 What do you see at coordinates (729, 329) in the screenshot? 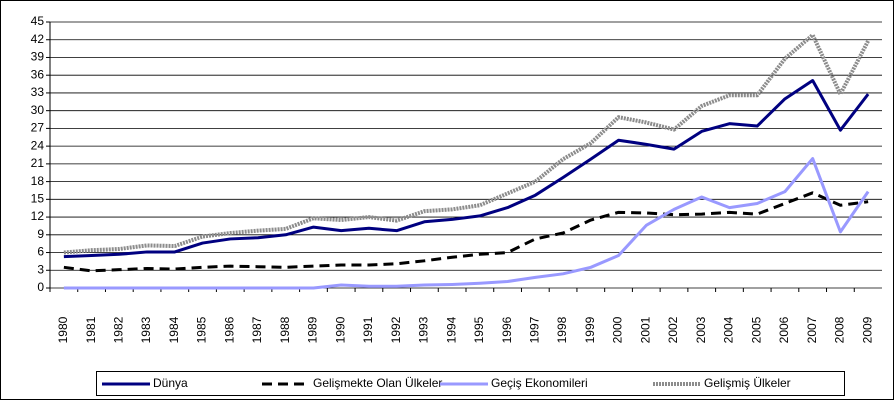
I see `x-tick-label: 2004` at bounding box center [729, 329].